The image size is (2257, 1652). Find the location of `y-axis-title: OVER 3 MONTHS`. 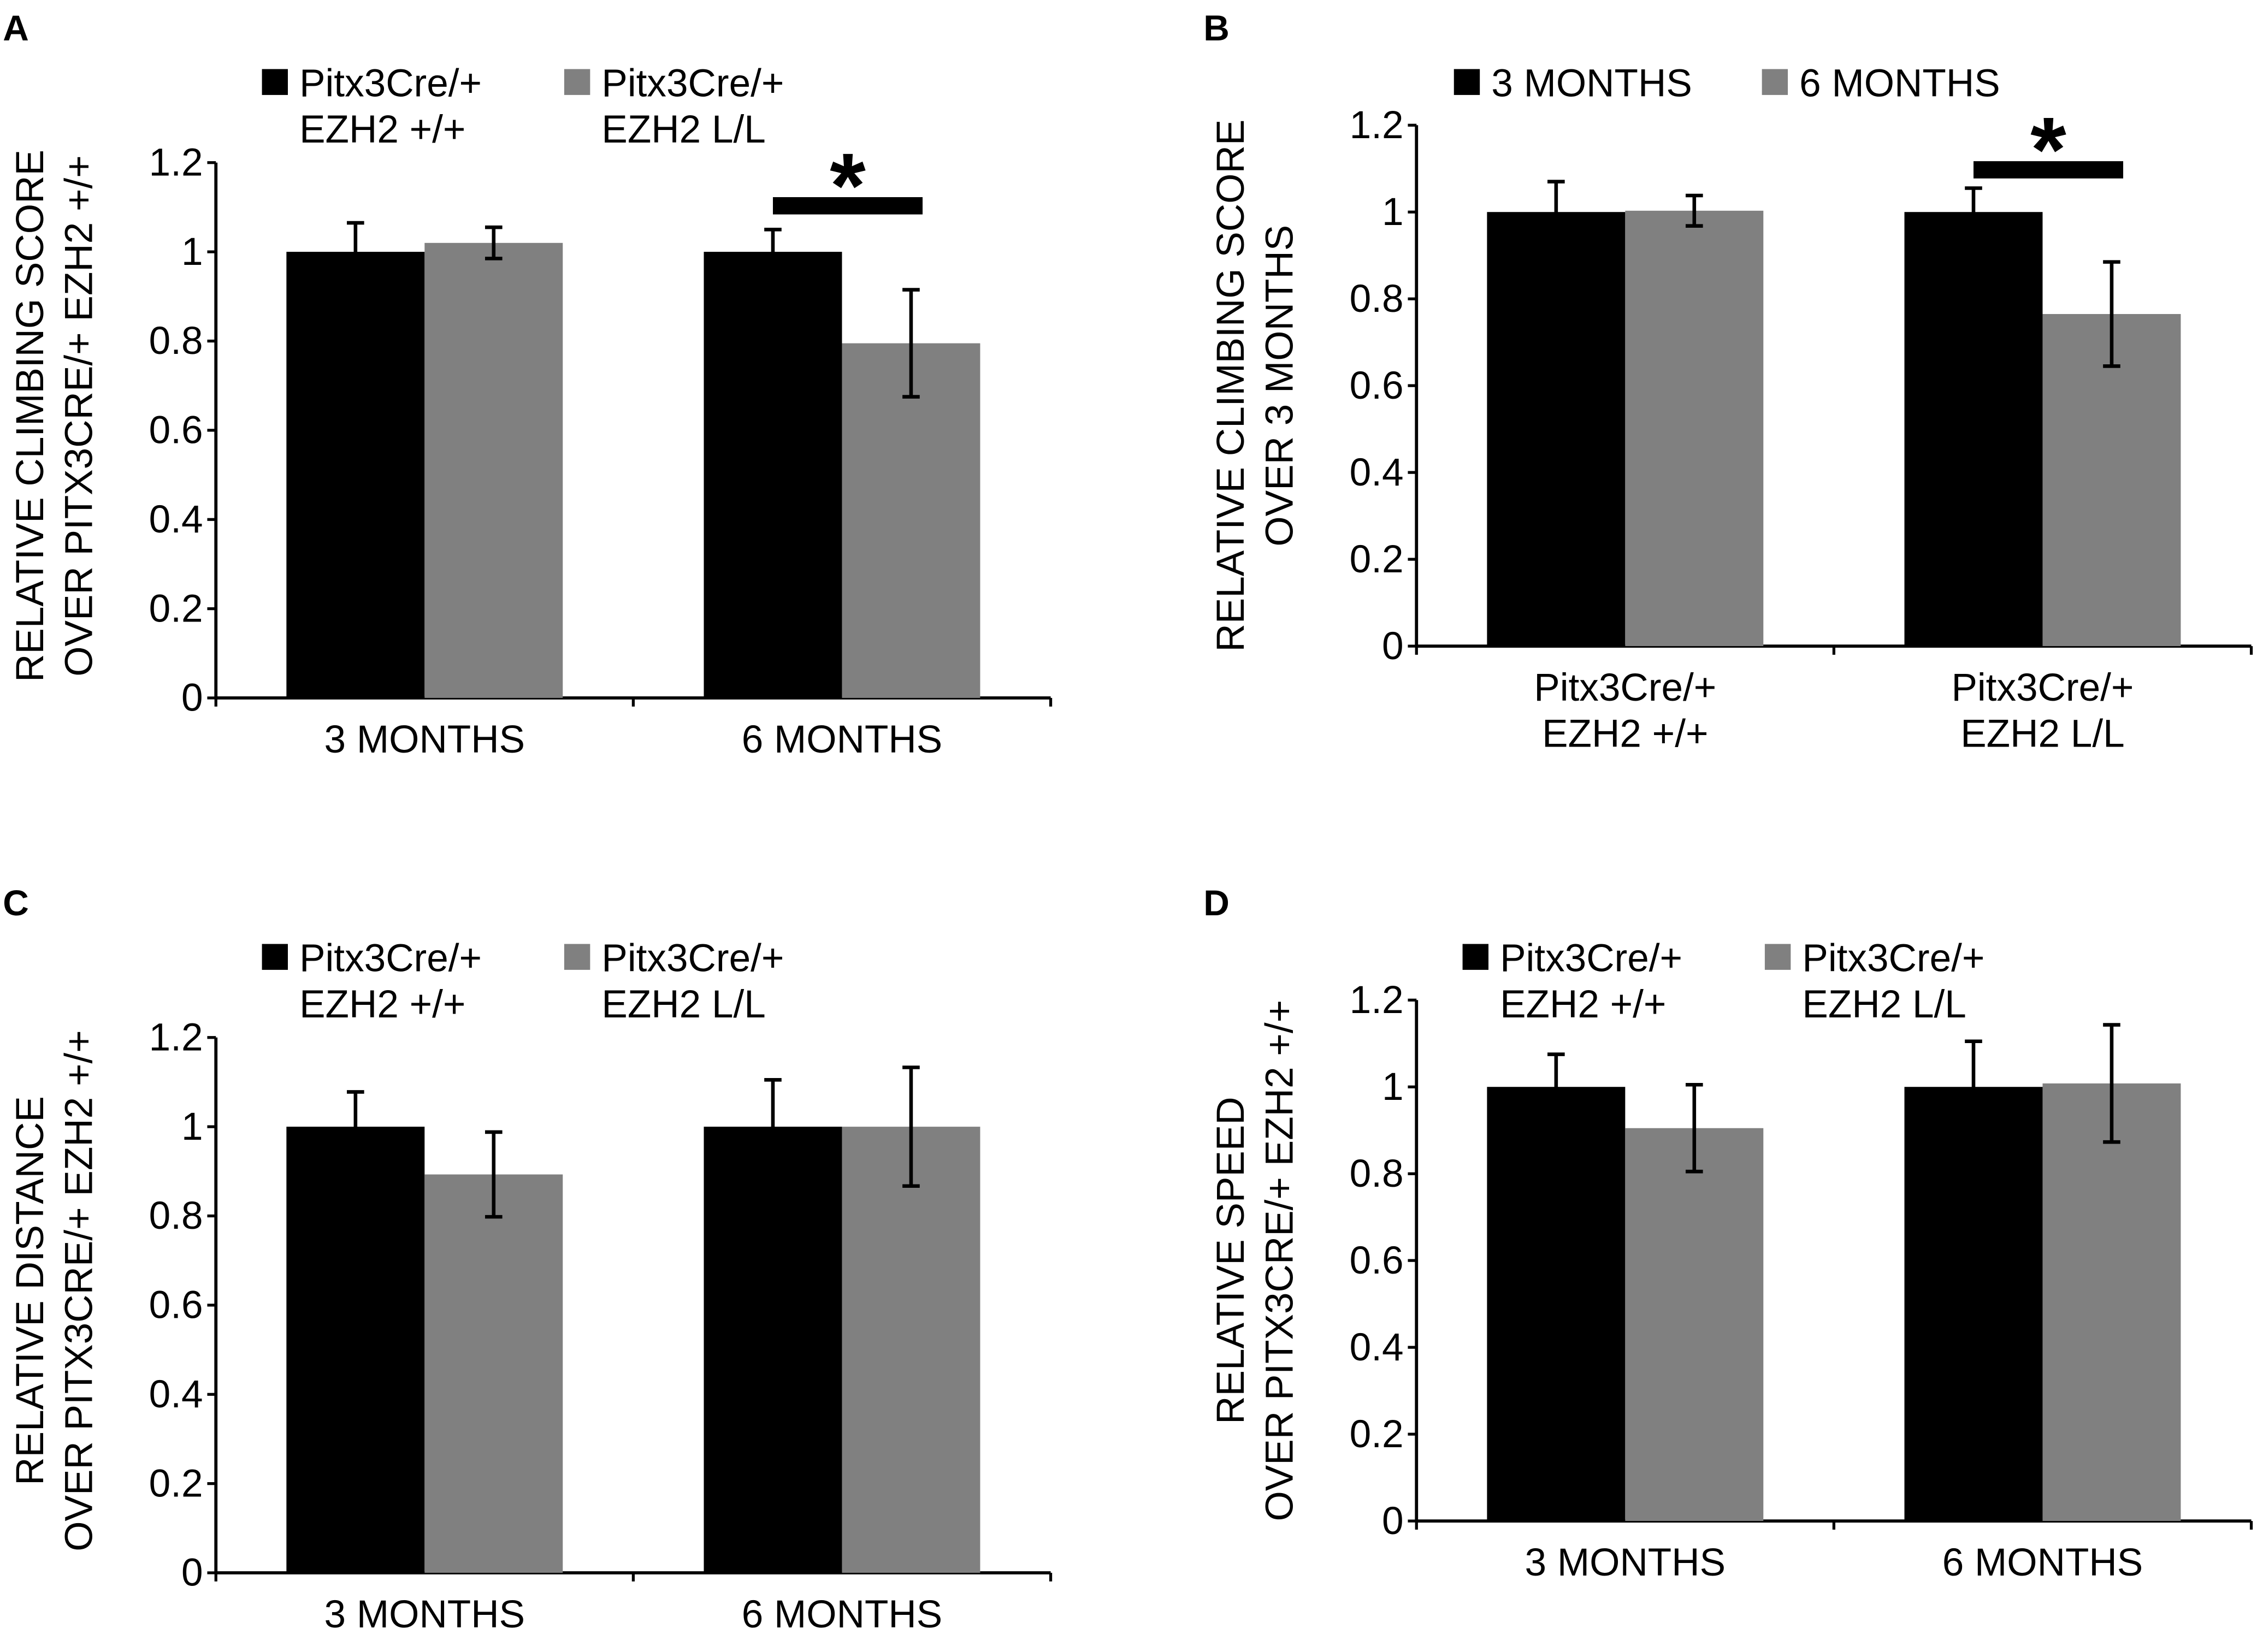

y-axis-title: OVER 3 MONTHS is located at coordinates (1279, 386).